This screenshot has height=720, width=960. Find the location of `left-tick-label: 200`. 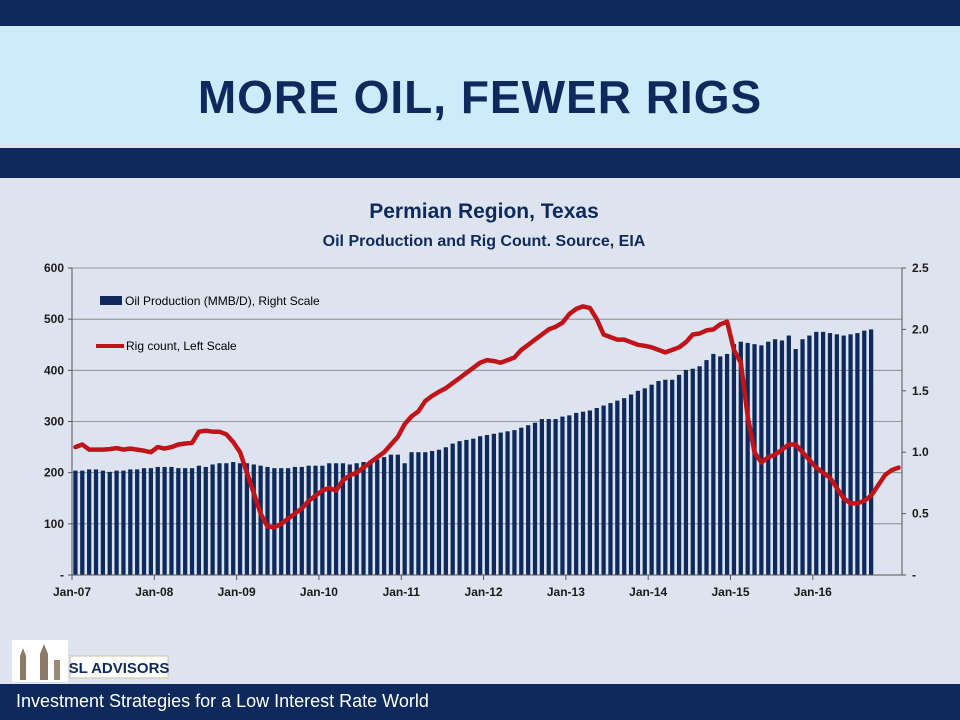

left-tick-label: 200 is located at coordinates (54, 473).